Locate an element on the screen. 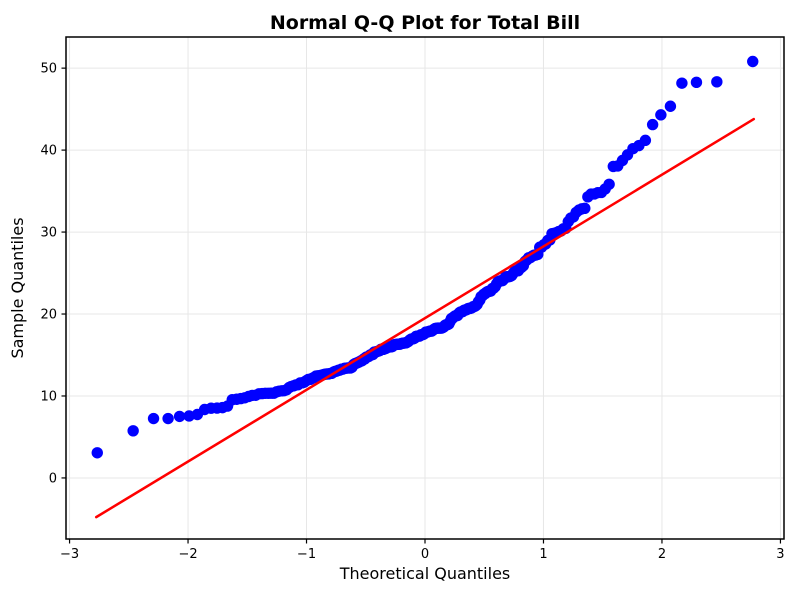 The height and width of the screenshot is (600, 800). y-axis-label: Sample Quantiles is located at coordinates (17, 287).